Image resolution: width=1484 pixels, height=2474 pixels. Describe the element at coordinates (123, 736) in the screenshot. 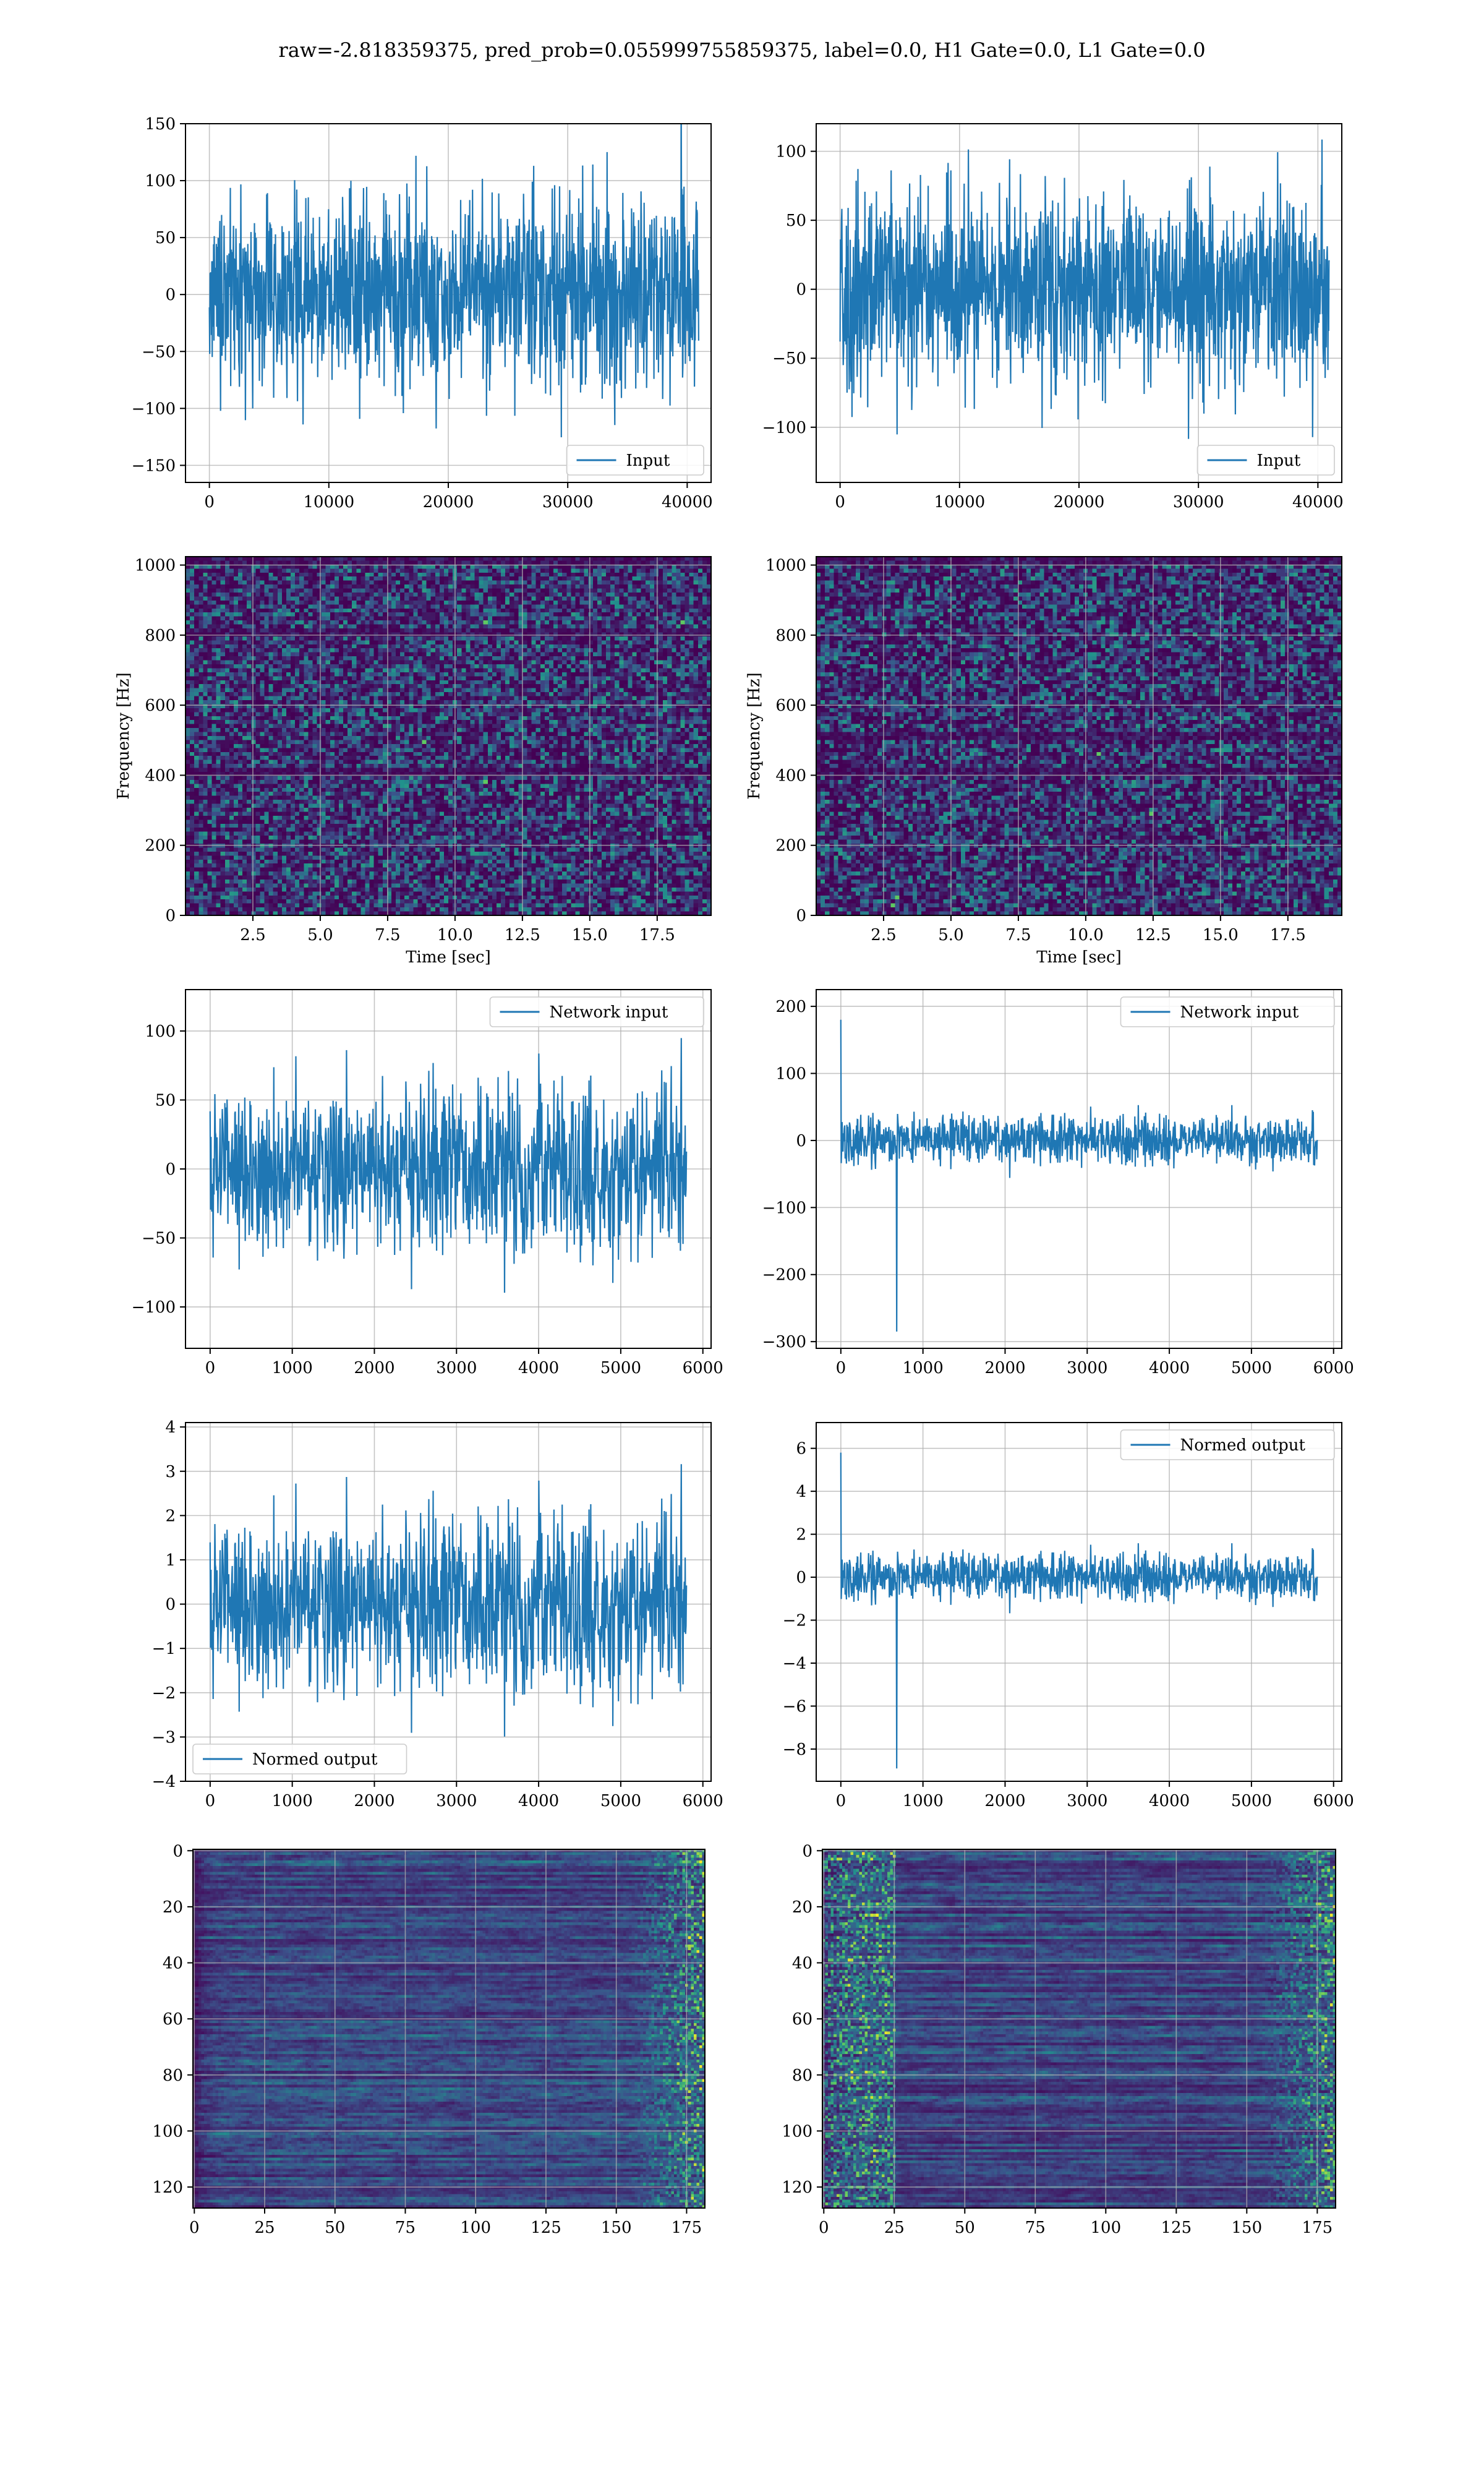

I see `spectrogram-h1-ylabel: Frequency [Hz]` at that location.